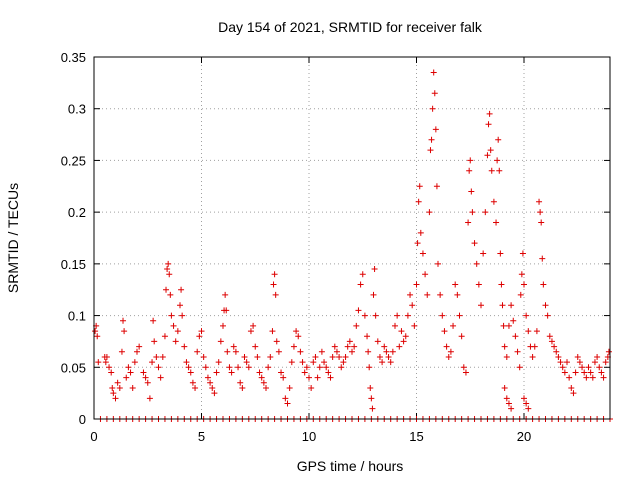 The height and width of the screenshot is (480, 640). What do you see at coordinates (524, 436) in the screenshot?
I see `x-tick-label: 20` at bounding box center [524, 436].